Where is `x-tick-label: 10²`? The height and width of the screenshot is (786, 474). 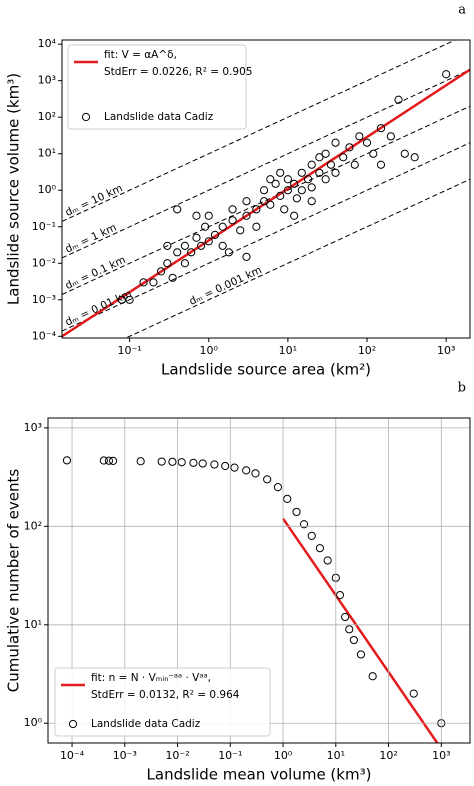
x-tick-label: 10² is located at coordinates (388, 755).